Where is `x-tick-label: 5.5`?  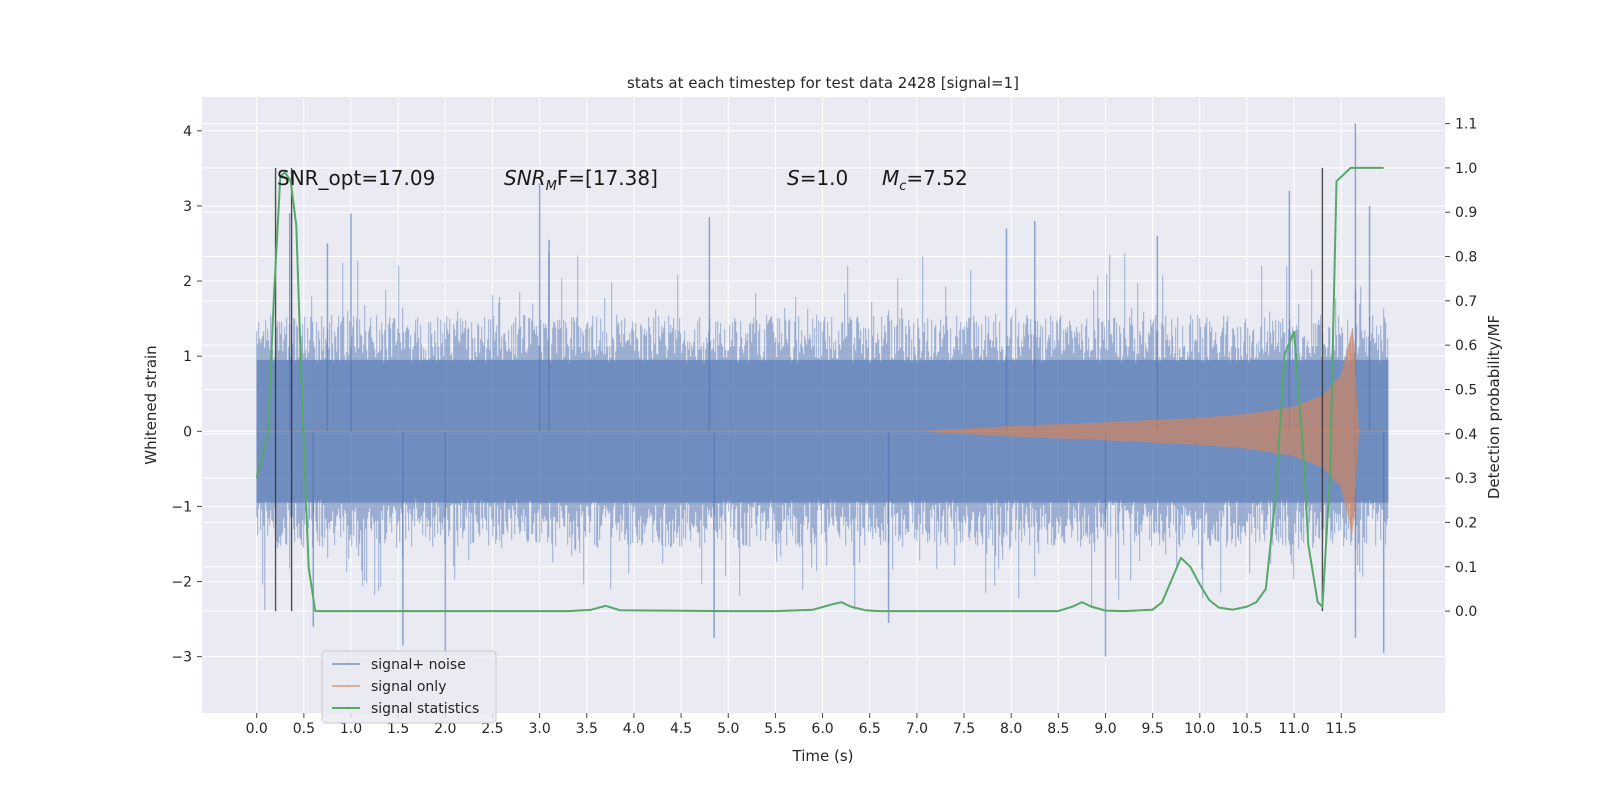 x-tick-label: 5.5 is located at coordinates (775, 729).